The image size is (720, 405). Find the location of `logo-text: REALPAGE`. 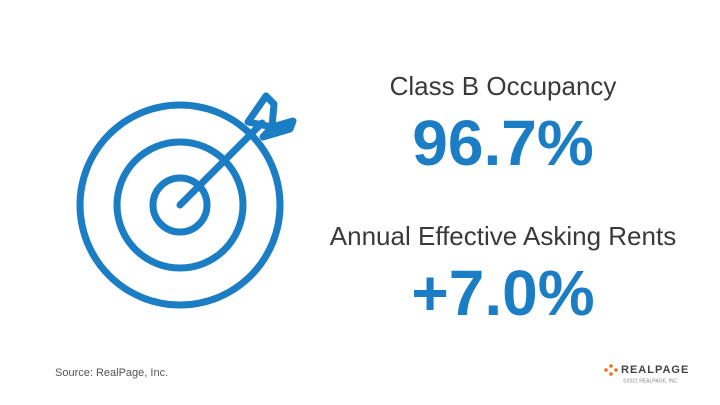

logo-text: REALPAGE is located at coordinates (655, 370).